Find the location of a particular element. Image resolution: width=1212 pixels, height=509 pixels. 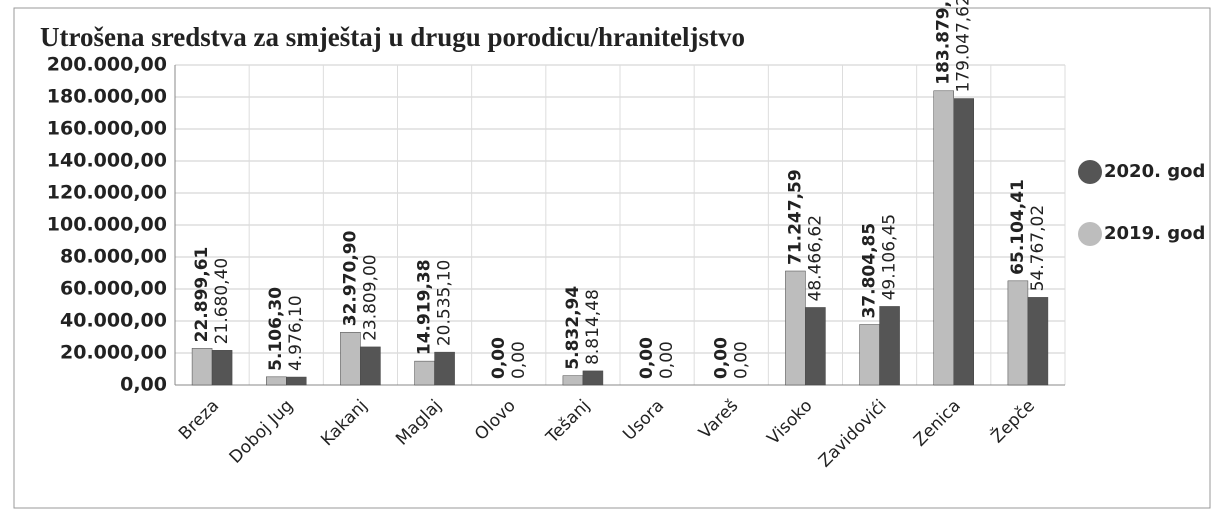

x-tick-label: Visoko is located at coordinates (790, 422).